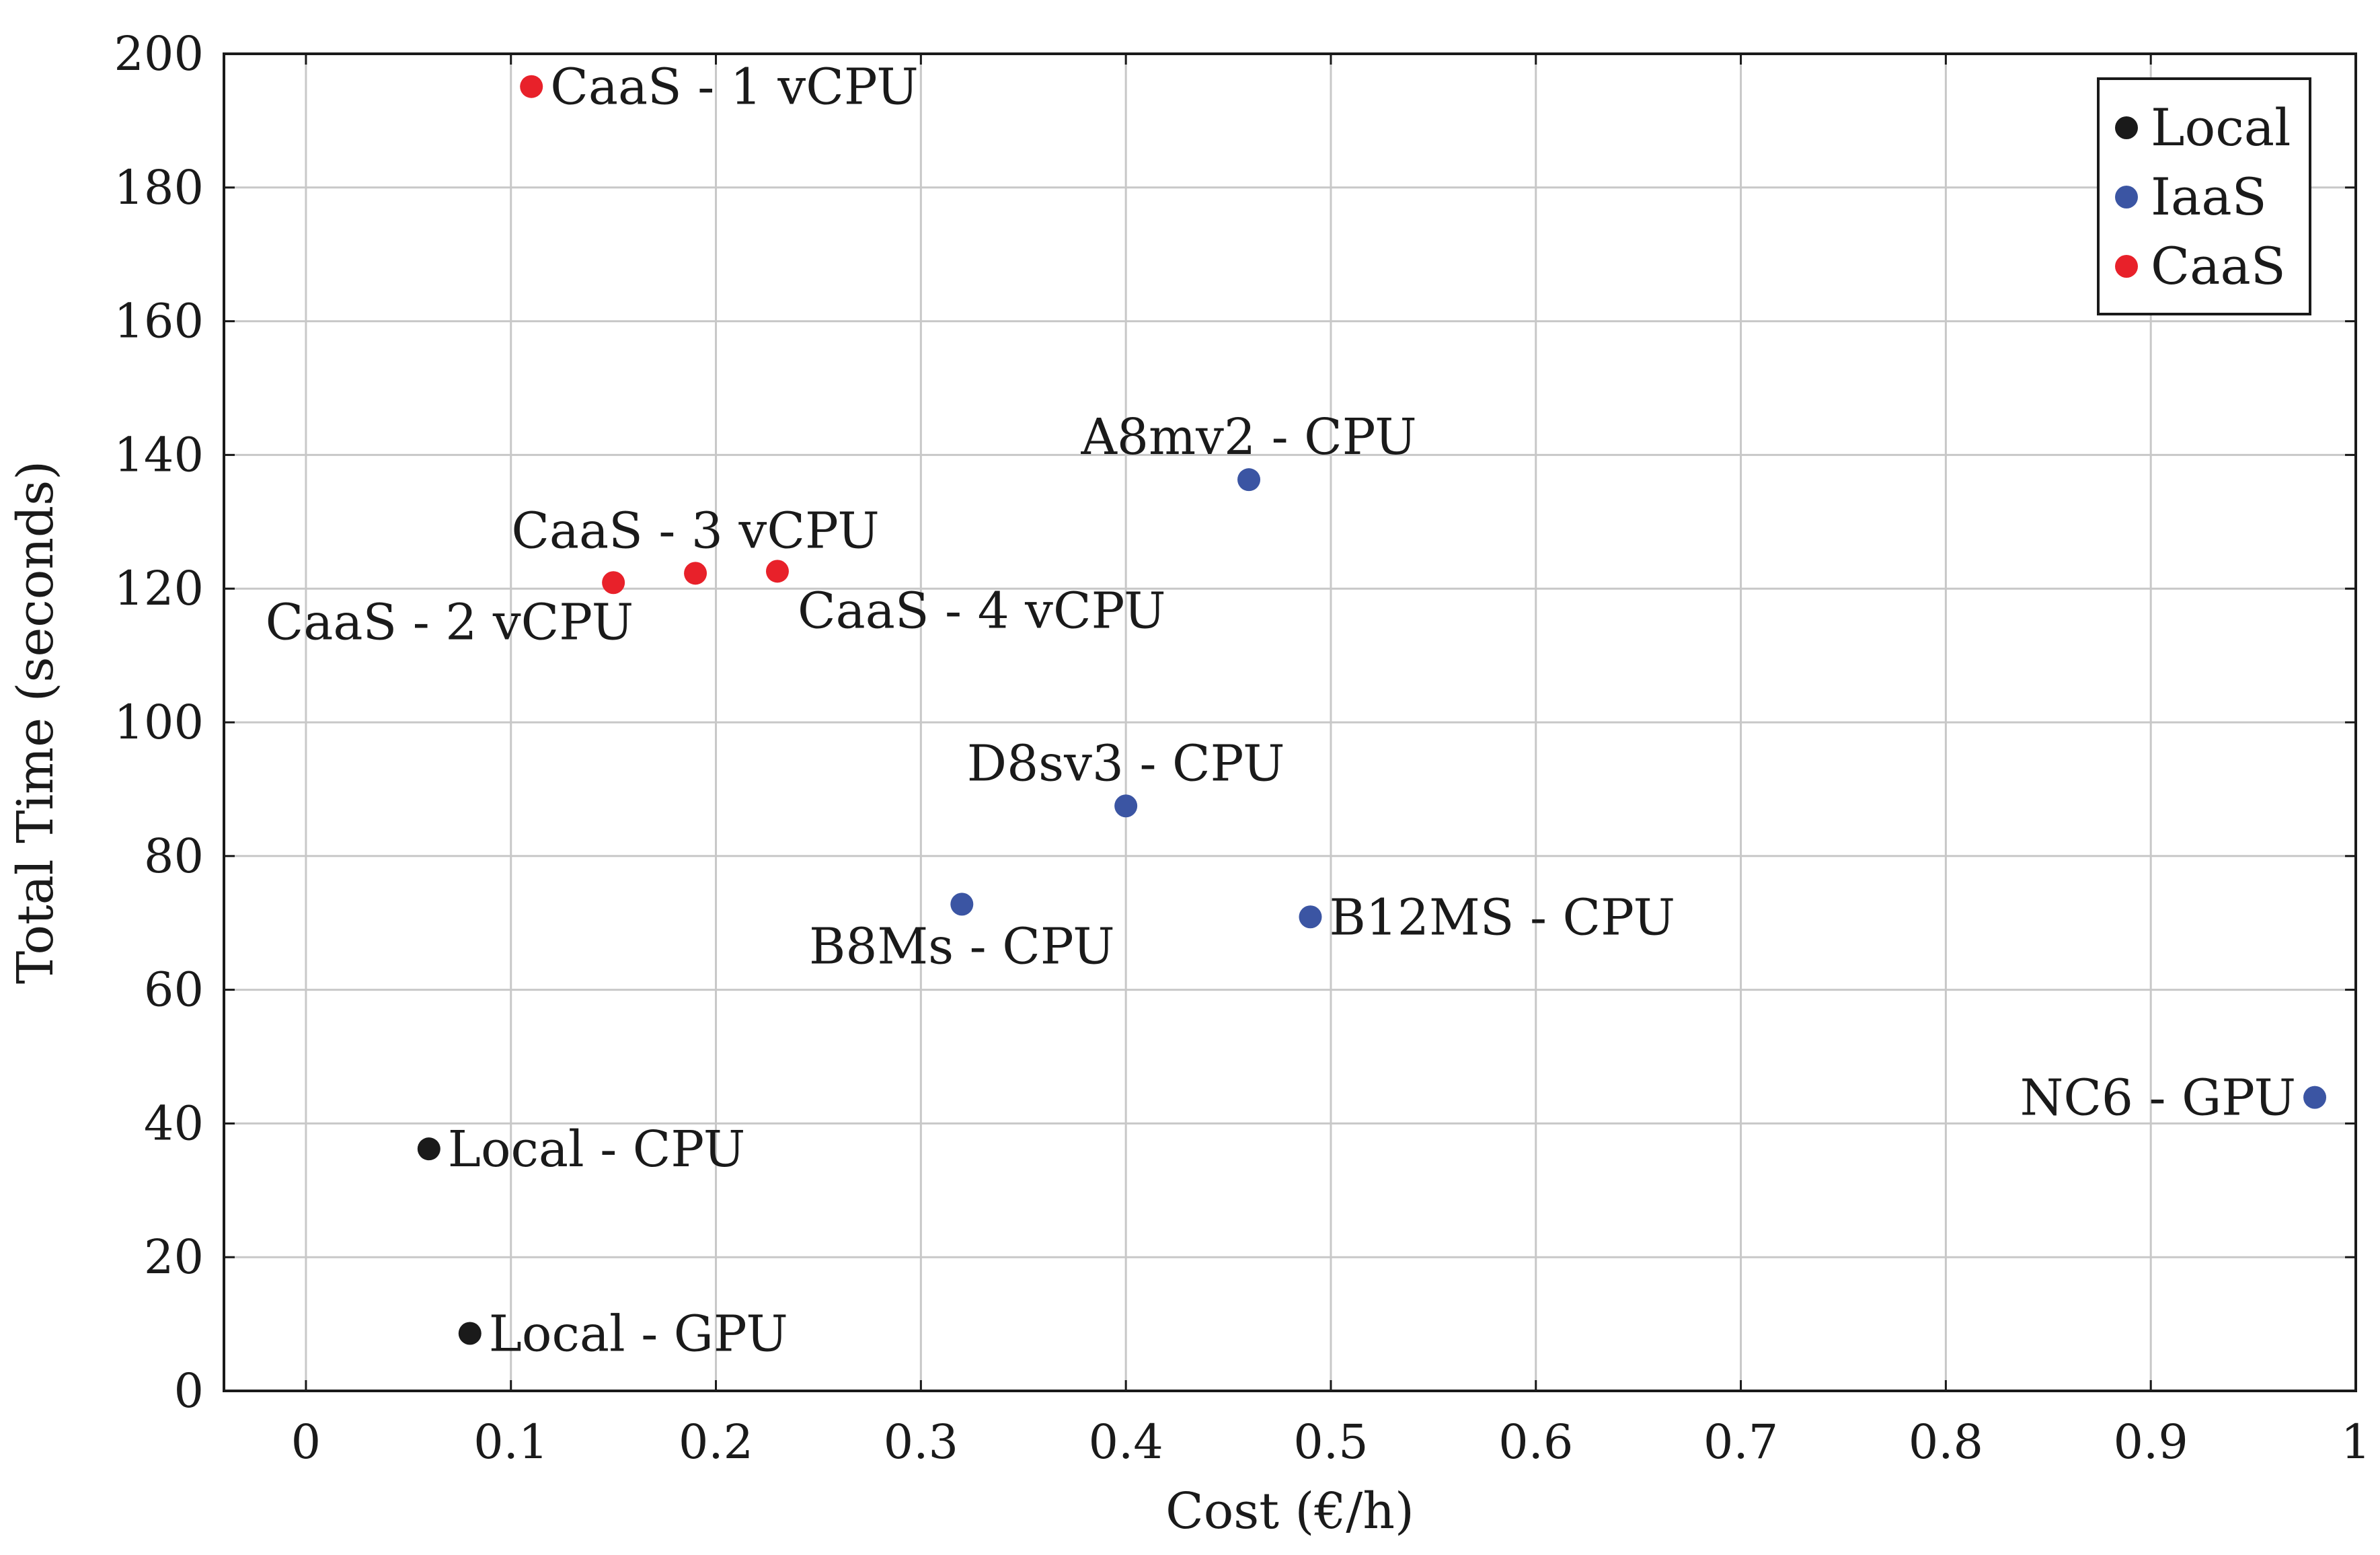 This screenshot has height=1555, width=2380. Describe the element at coordinates (2209, 197) in the screenshot. I see `legend-label-iaas: IaaS` at that location.